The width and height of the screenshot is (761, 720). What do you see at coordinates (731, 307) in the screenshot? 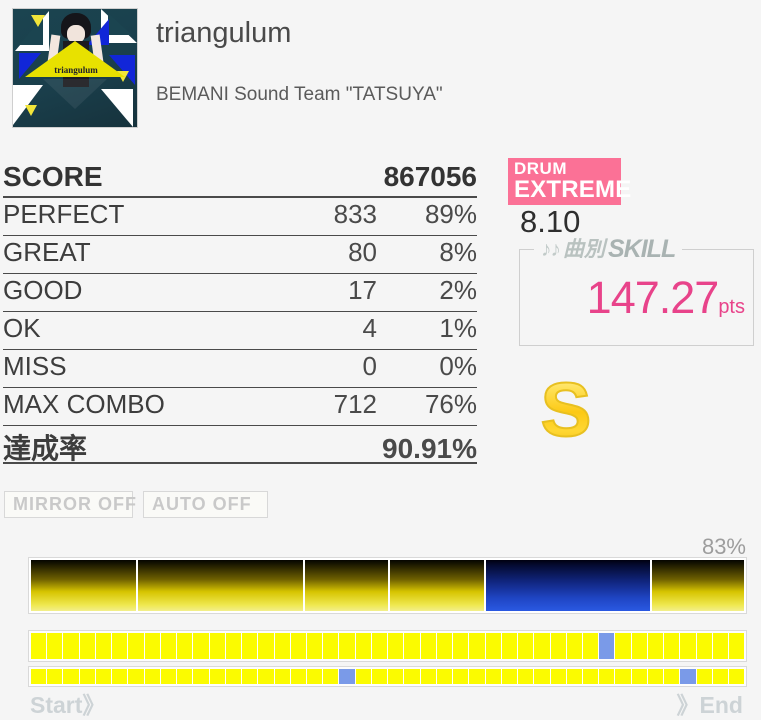
I see `skill-unit: pts` at bounding box center [731, 307].